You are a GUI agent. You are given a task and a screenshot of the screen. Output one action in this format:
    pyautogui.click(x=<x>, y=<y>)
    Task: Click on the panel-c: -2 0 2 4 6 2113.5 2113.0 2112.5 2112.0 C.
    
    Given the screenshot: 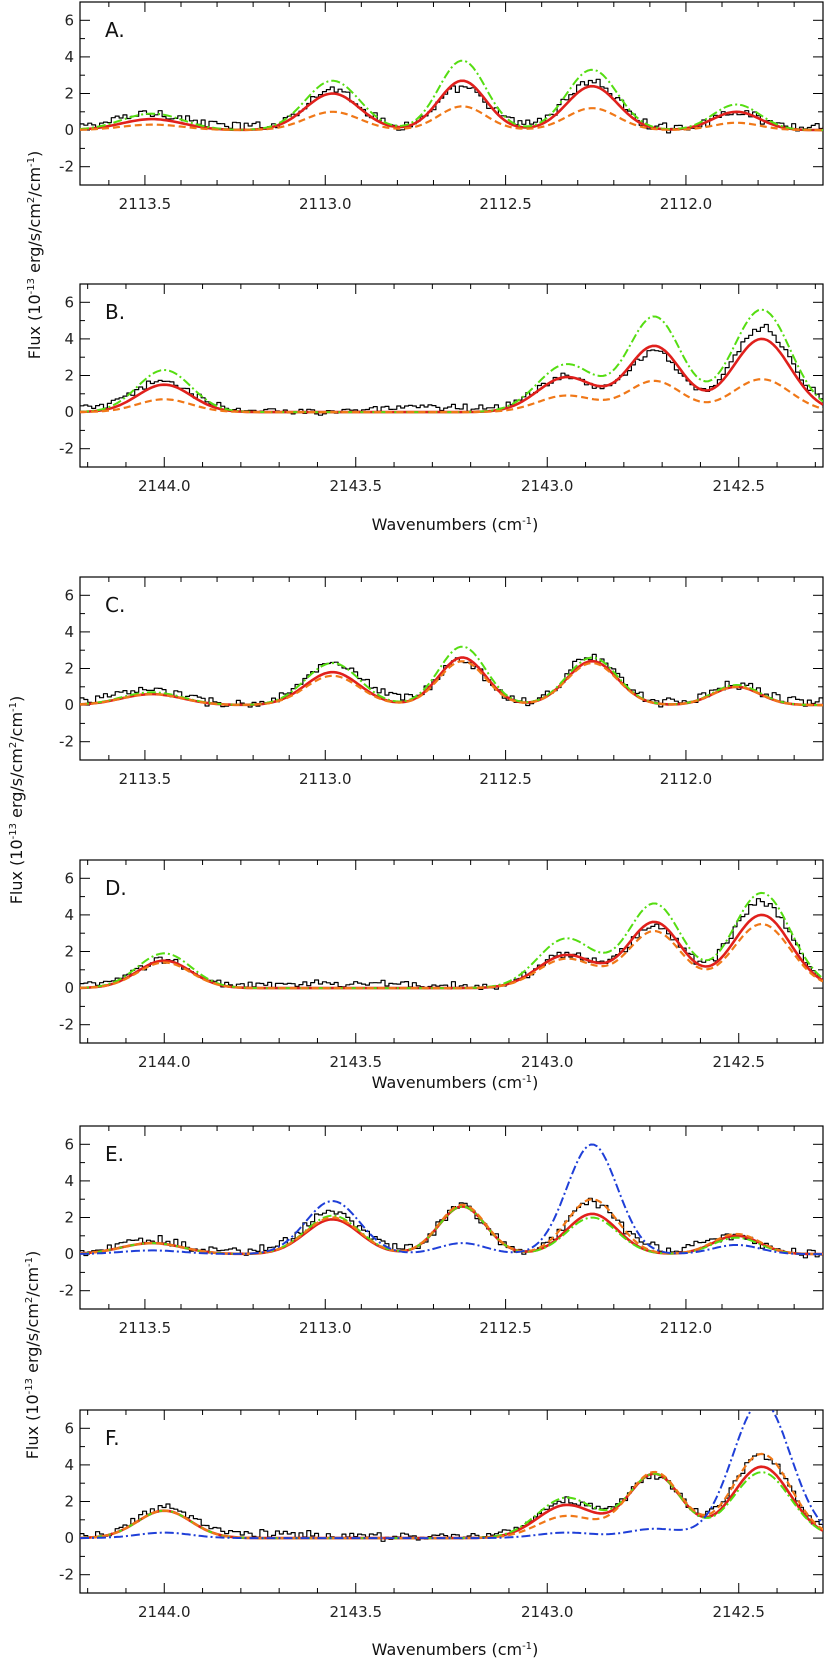 What is the action you would take?
    pyautogui.click(x=441, y=682)
    